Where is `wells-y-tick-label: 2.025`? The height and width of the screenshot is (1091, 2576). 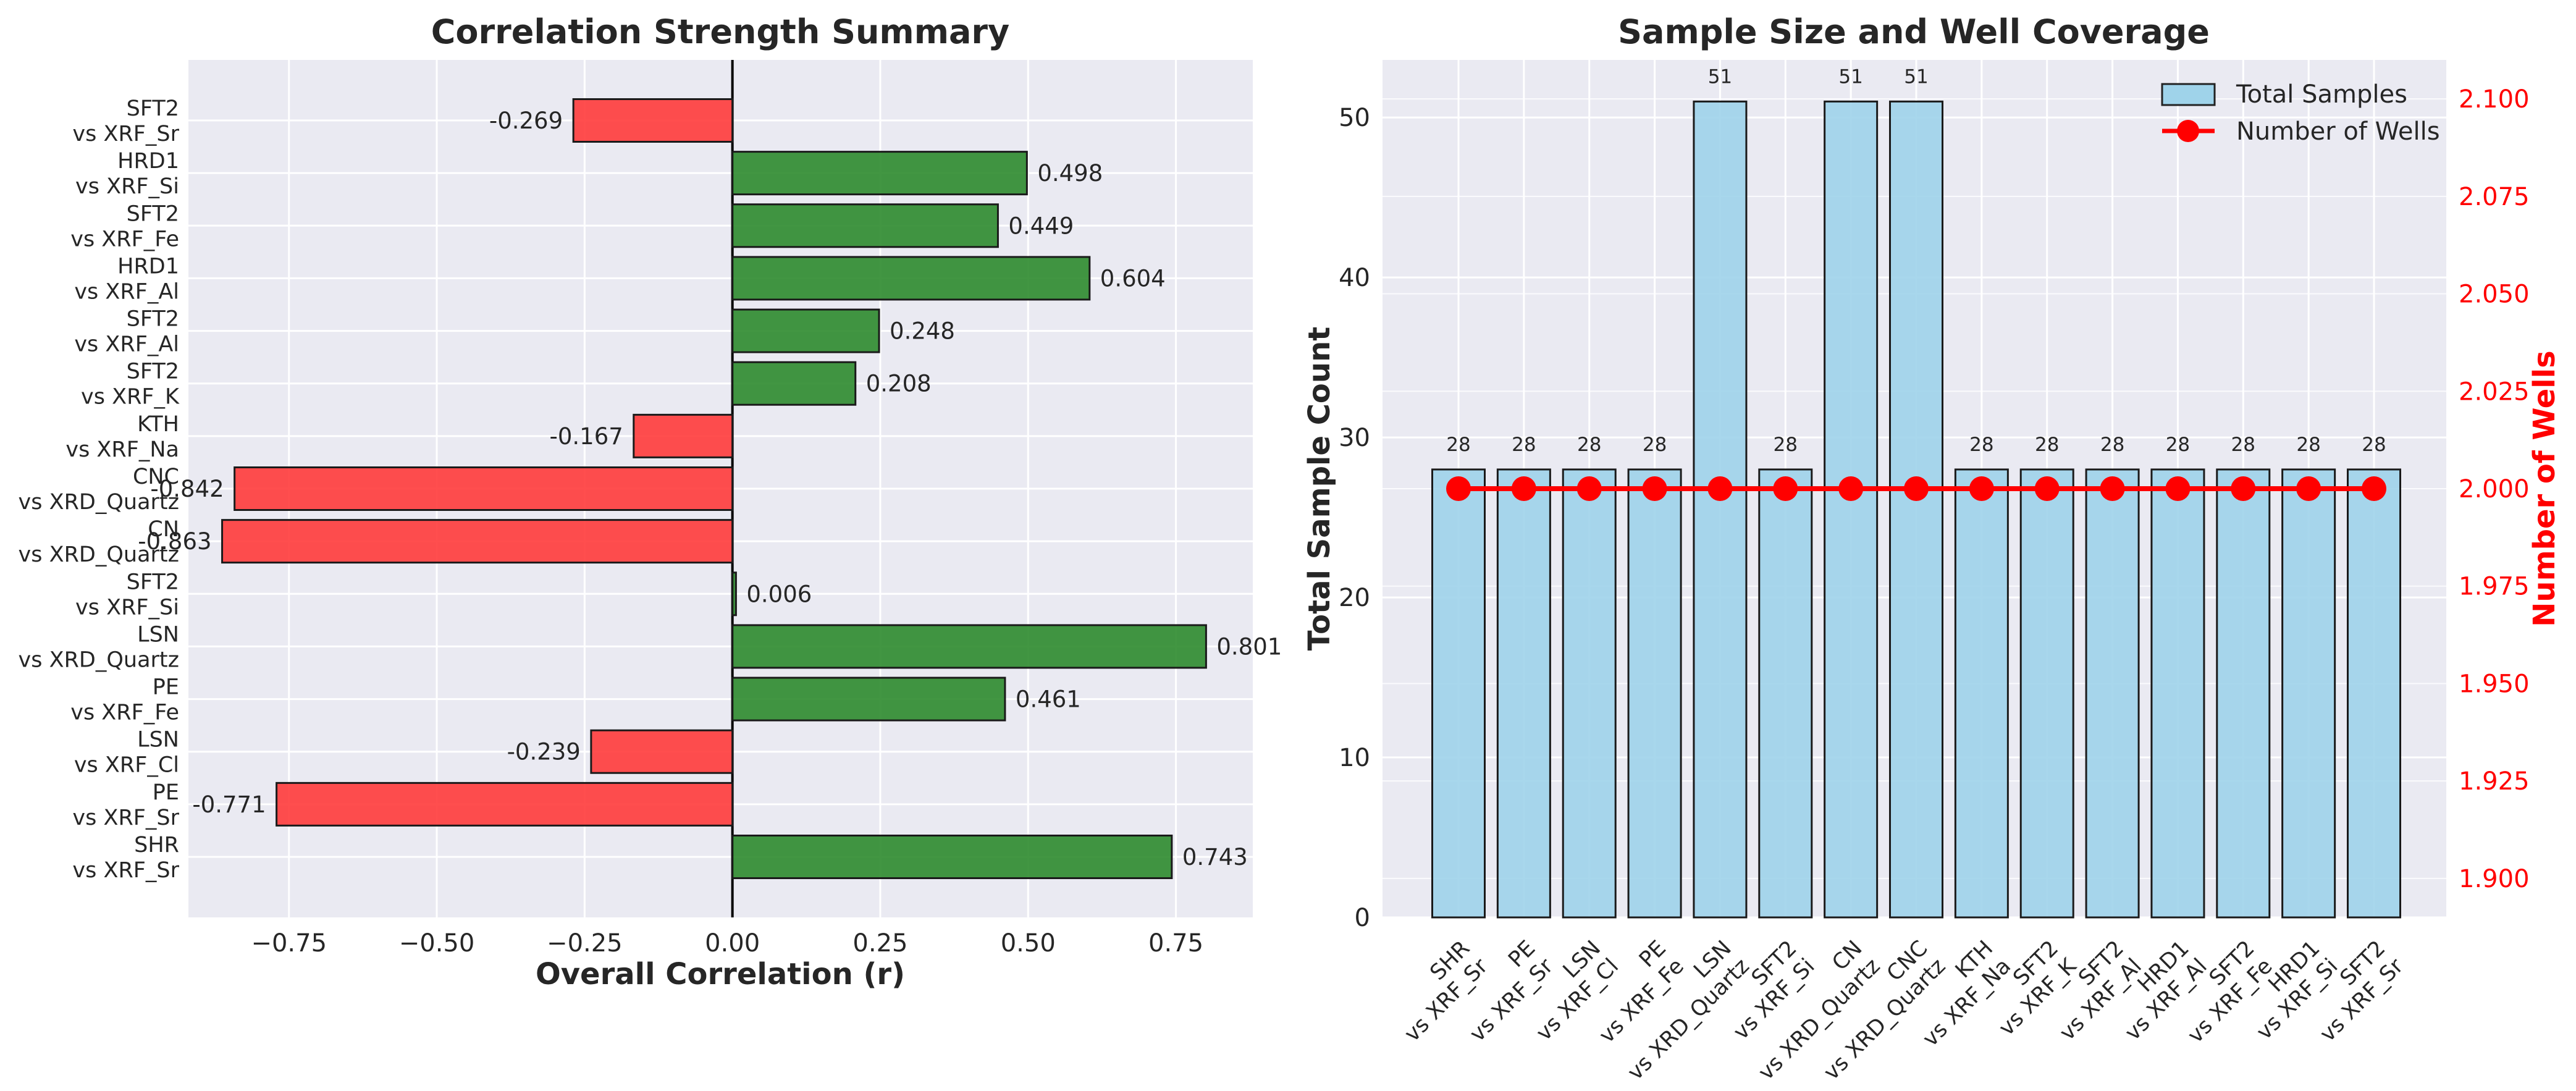 wells-y-tick-label: 2.025 is located at coordinates (2494, 391).